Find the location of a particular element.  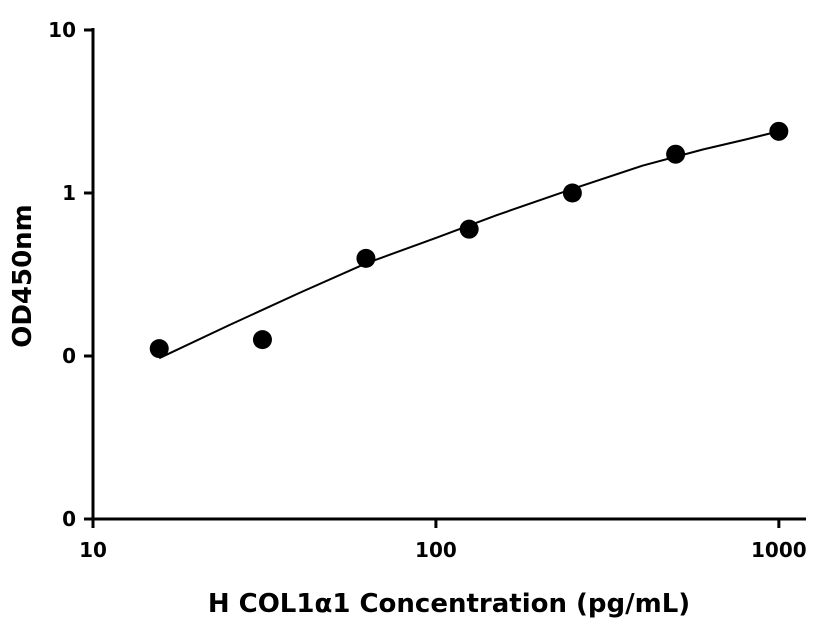

y-tick-label-0: 0 is located at coordinates (69, 519).